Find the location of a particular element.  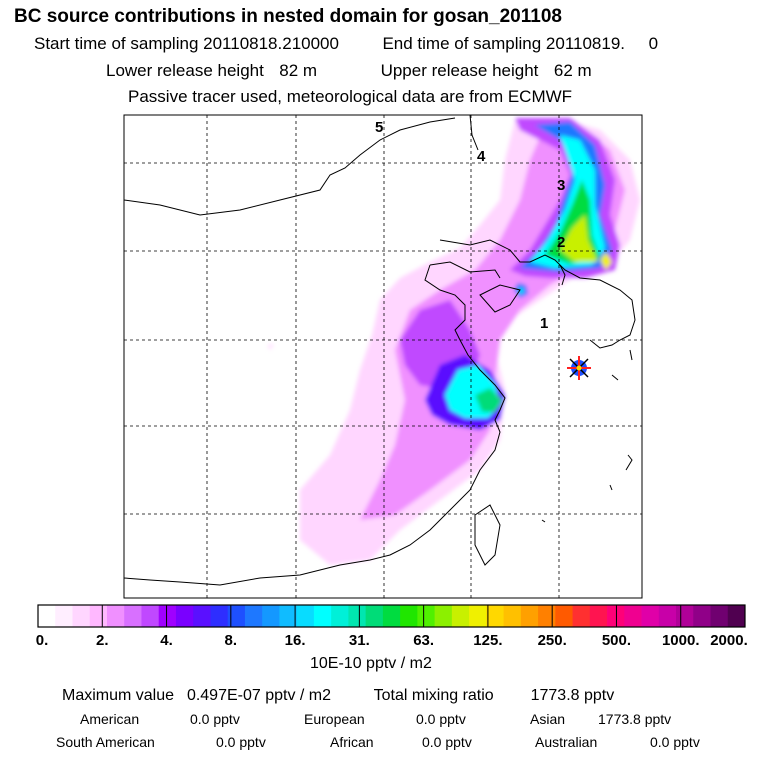

colorbar-units: 10E-10 pptv / m2 is located at coordinates (371, 663).